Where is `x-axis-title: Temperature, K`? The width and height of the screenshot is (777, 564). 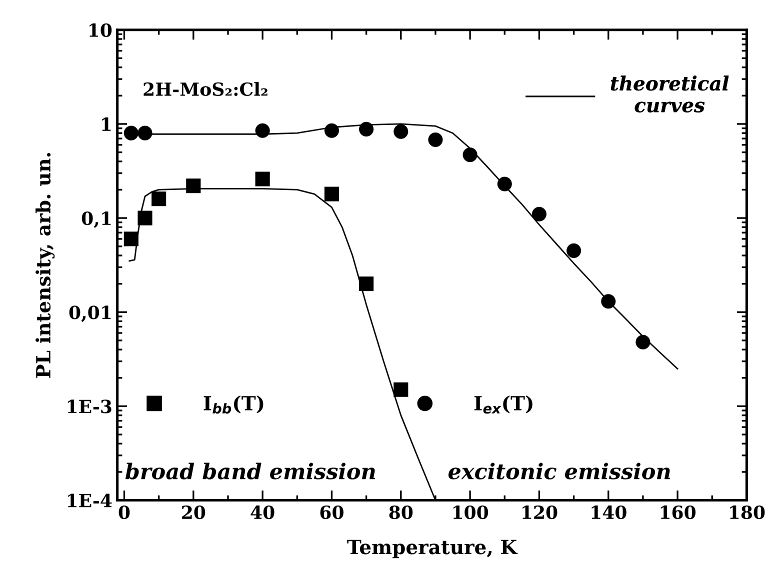
x-axis-title: Temperature, K is located at coordinates (432, 549).